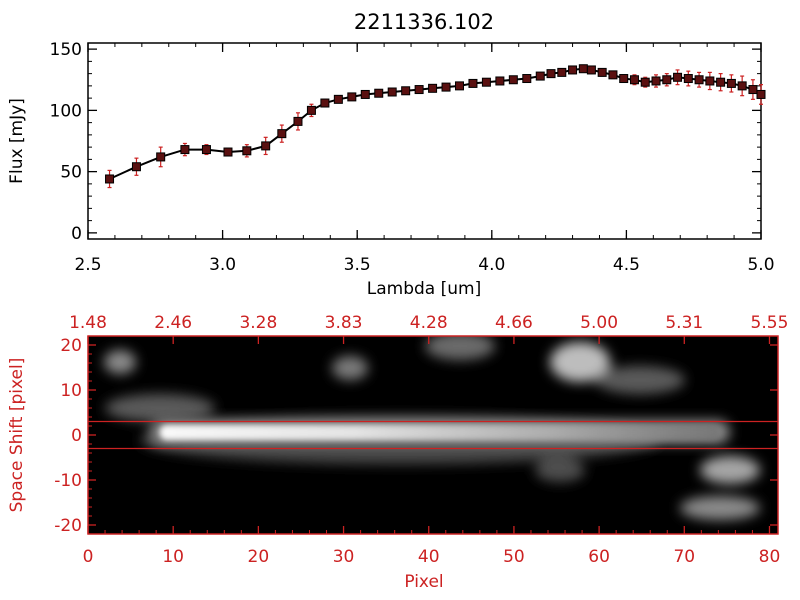 Image resolution: width=800 pixels, height=600 pixels. I want to click on image-x-tick-label: 50, so click(514, 557).